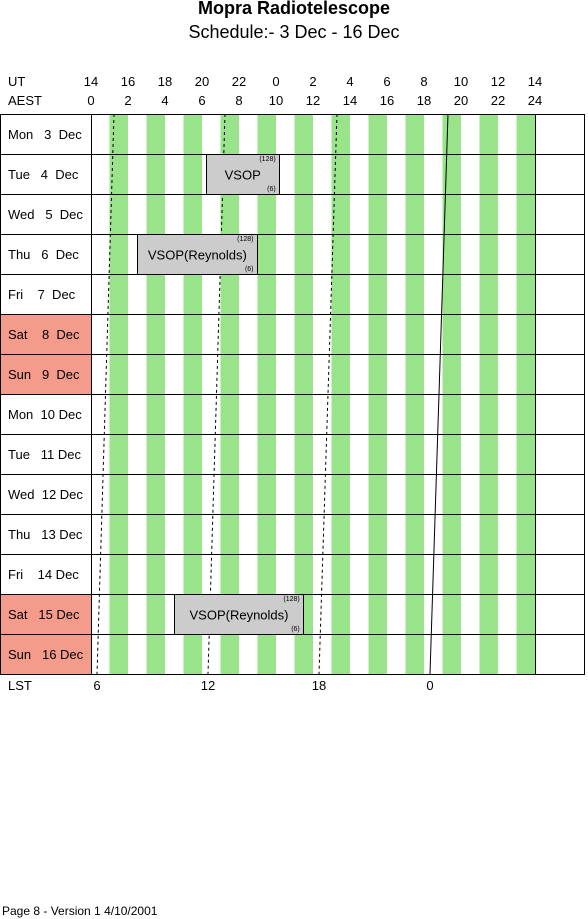 Image resolution: width=588 pixels, height=919 pixels. Describe the element at coordinates (128, 81) in the screenshot. I see `ut-tick-label: 16` at that location.